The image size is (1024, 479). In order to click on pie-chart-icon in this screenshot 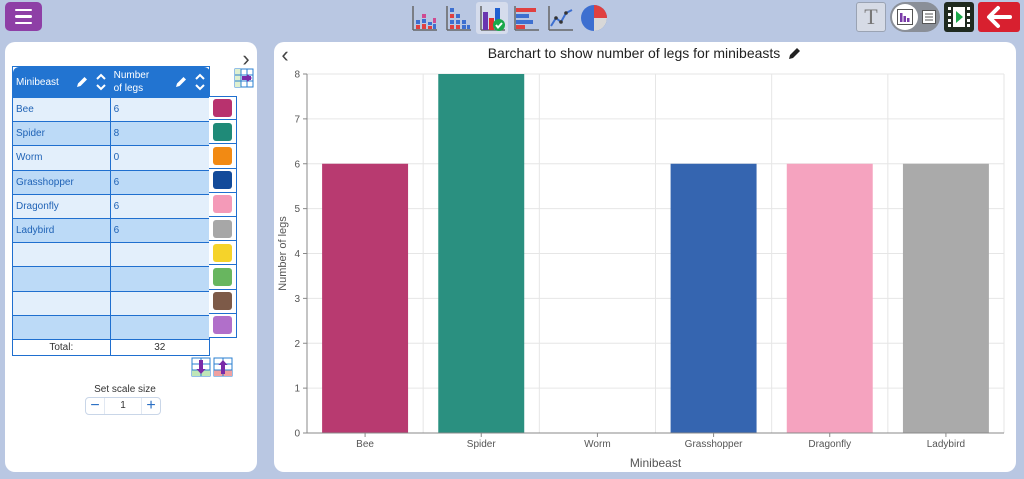, I will do `click(594, 18)`.